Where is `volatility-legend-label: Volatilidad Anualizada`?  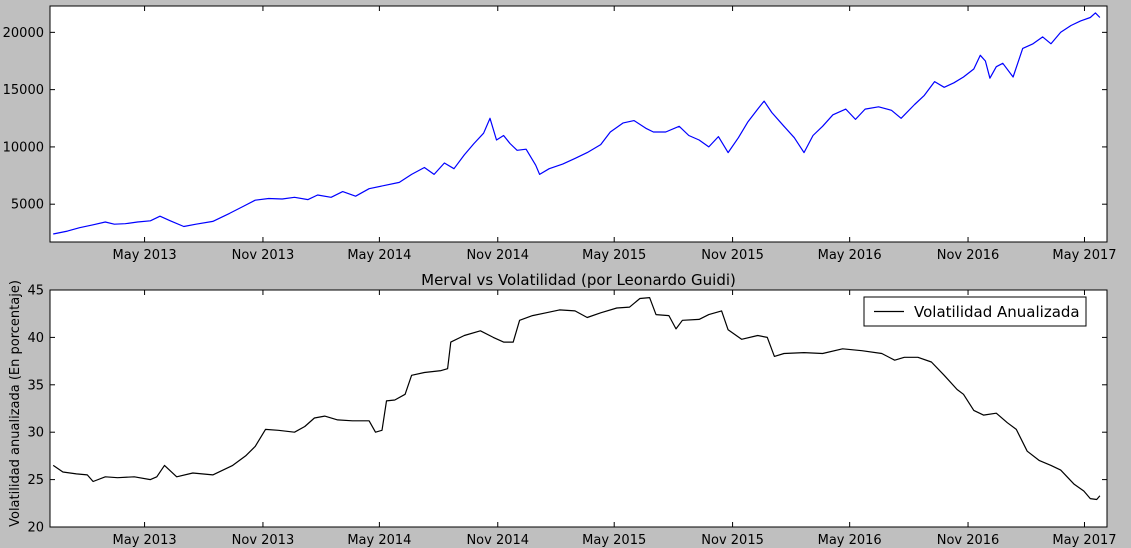
volatility-legend-label: Volatilidad Anualizada is located at coordinates (997, 312).